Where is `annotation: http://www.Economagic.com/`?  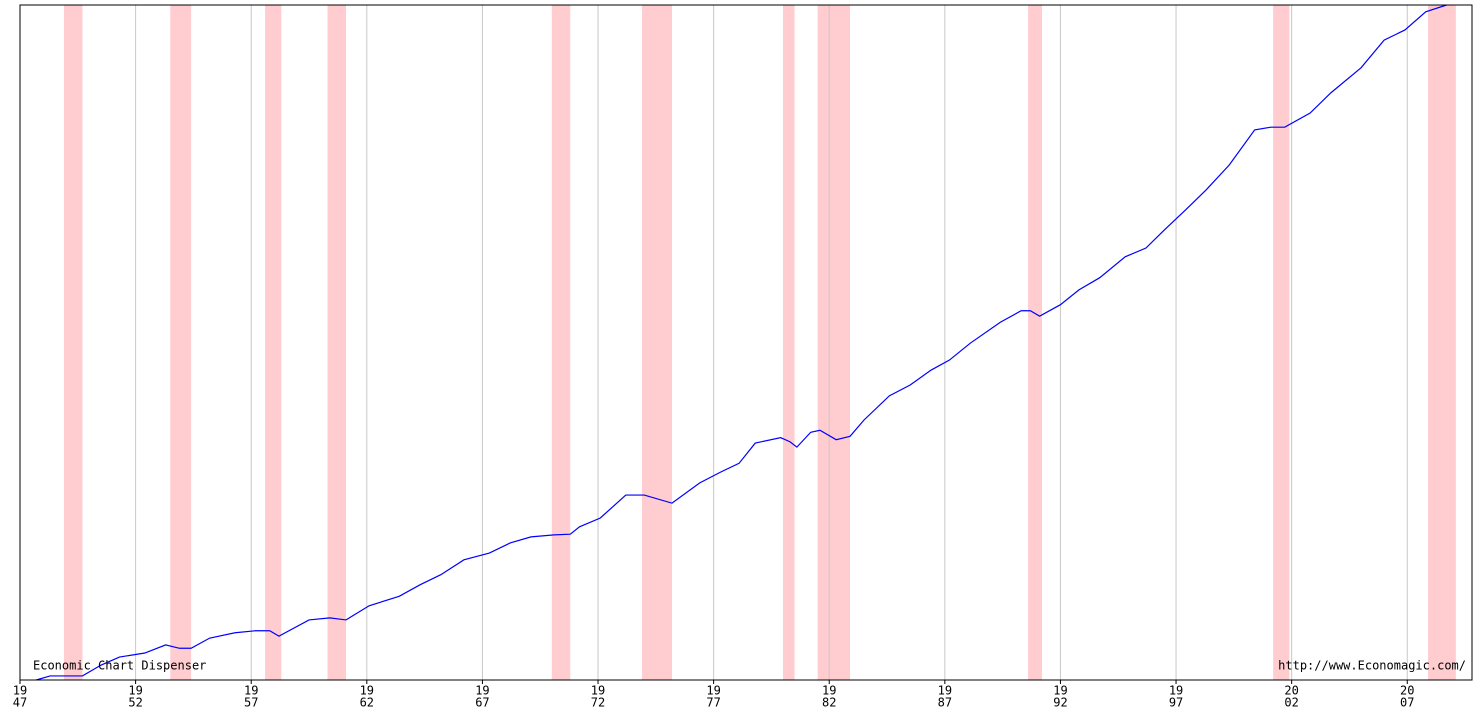
annotation: http://www.Economagic.com/ is located at coordinates (1372, 666).